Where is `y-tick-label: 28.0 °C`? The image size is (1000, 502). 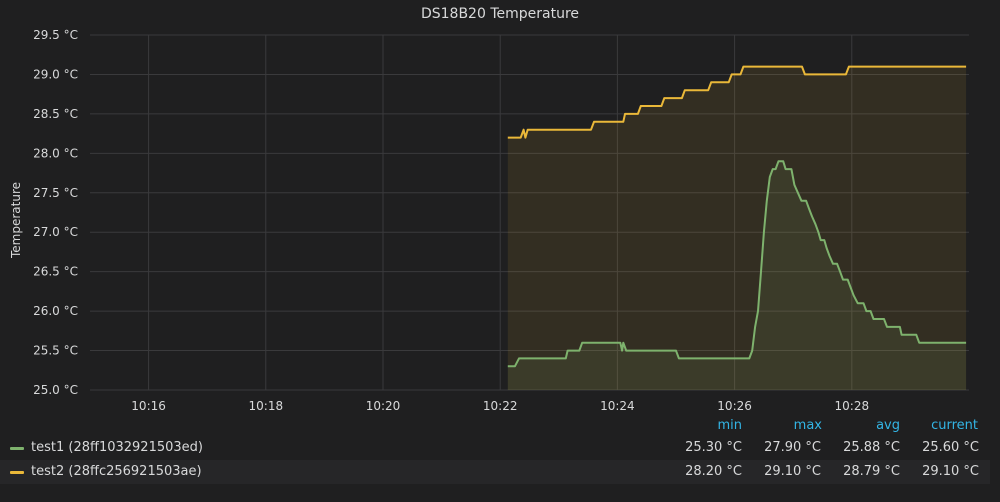
y-tick-label: 28.0 °C is located at coordinates (55, 153).